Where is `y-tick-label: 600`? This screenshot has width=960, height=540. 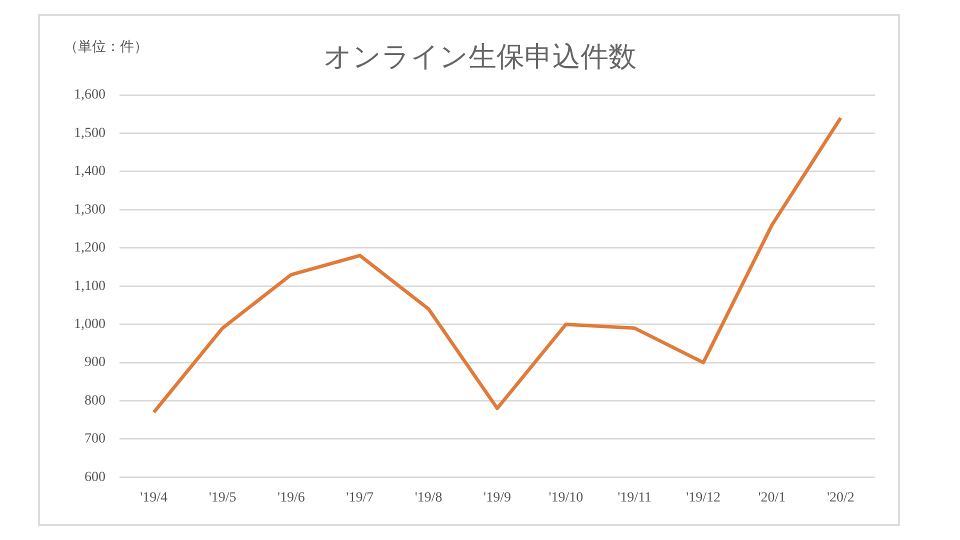
y-tick-label: 600 is located at coordinates (95, 477).